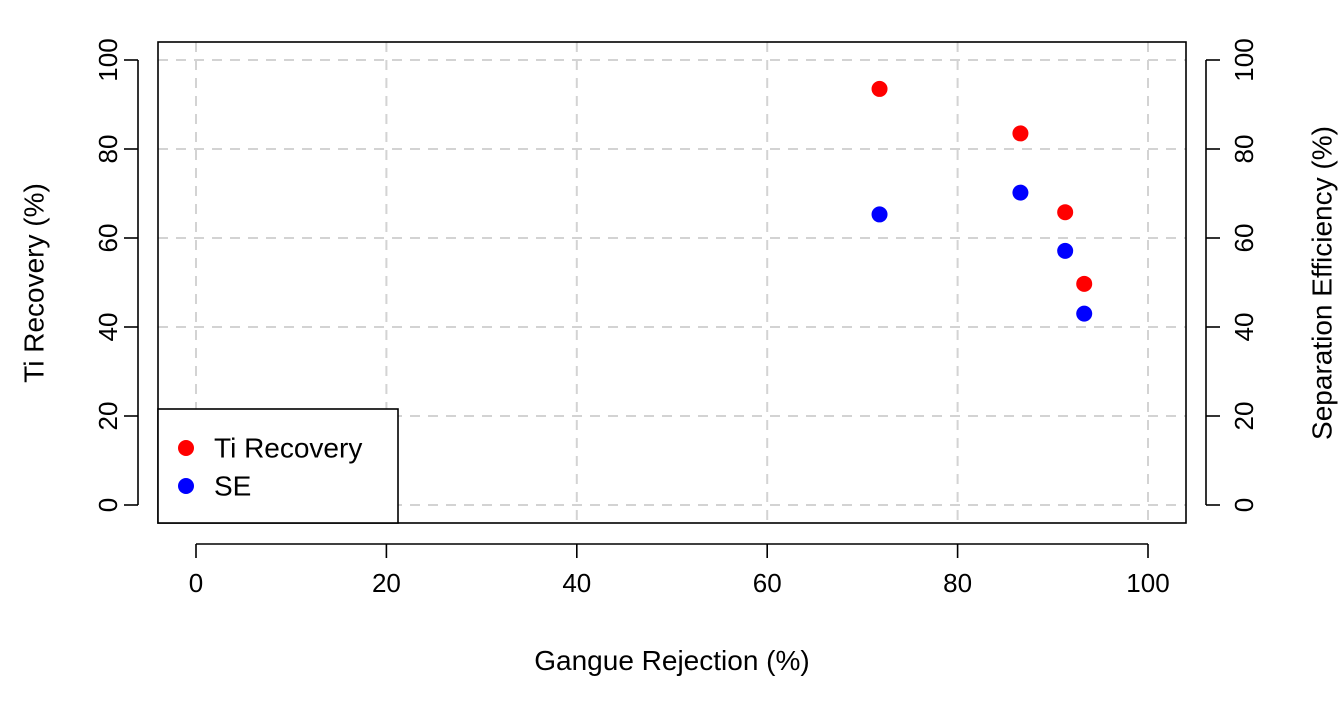 The height and width of the screenshot is (720, 1344). Describe the element at coordinates (288, 448) in the screenshot. I see `legend-label-ti-recovery: Ti Recovery` at that location.